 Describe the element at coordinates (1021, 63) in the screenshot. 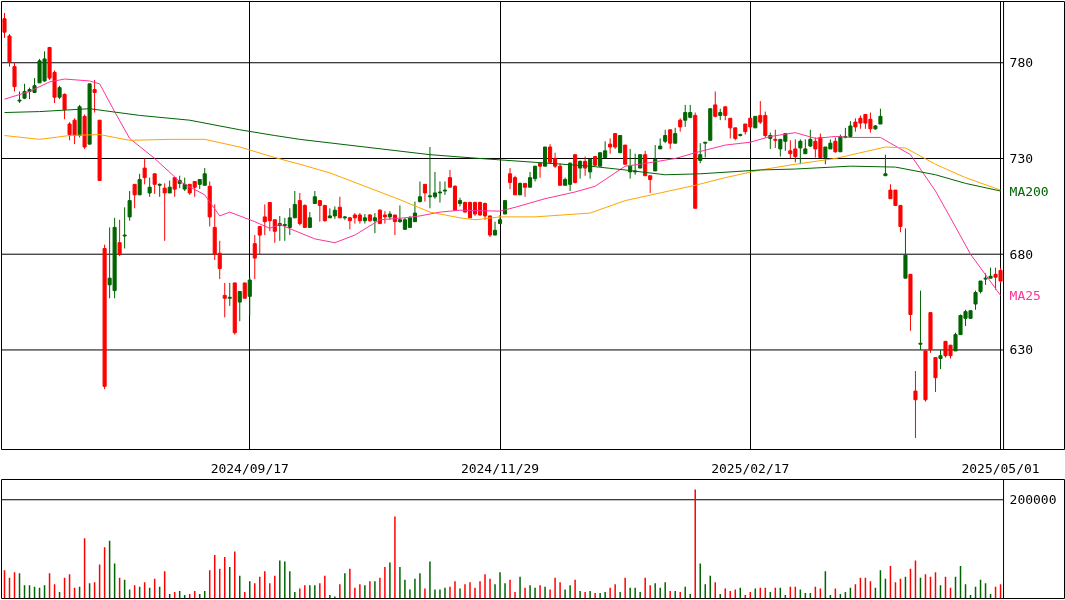

I see `y-tick-label: 780` at that location.